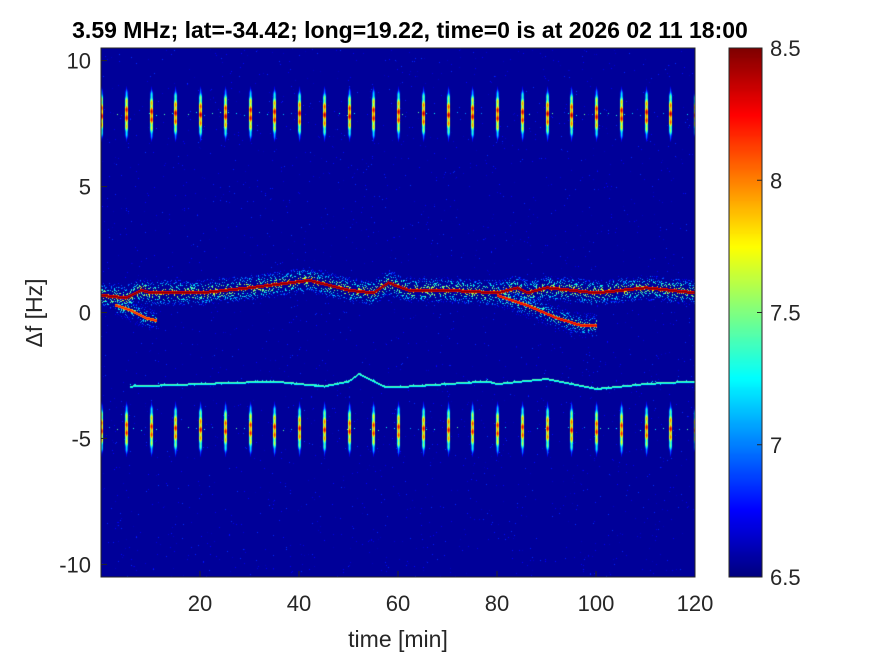 The image size is (875, 656). I want to click on y-tick-label: 0, so click(85, 313).